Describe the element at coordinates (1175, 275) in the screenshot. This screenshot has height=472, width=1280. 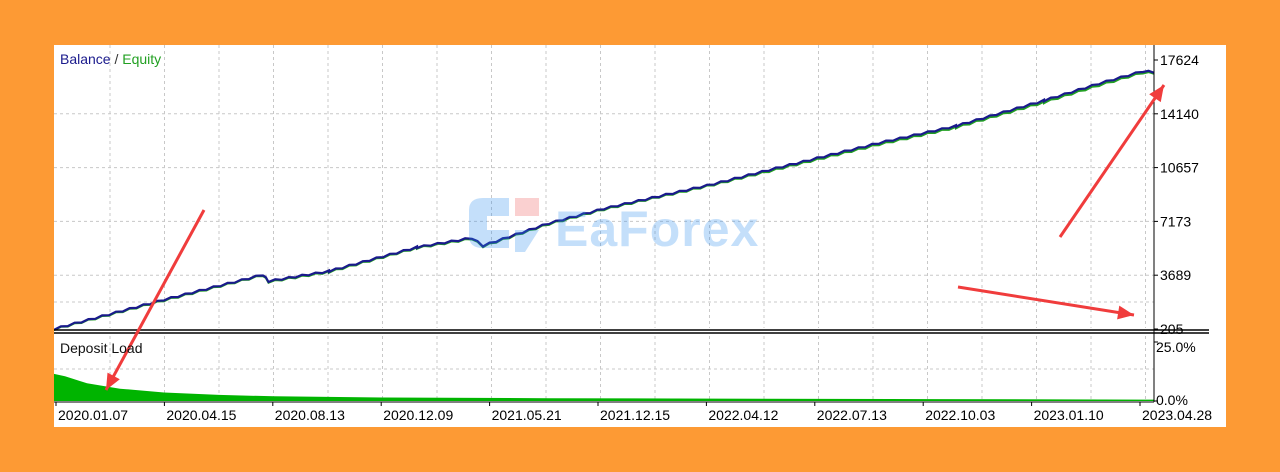
I see `y-tick-label: 3689` at that location.